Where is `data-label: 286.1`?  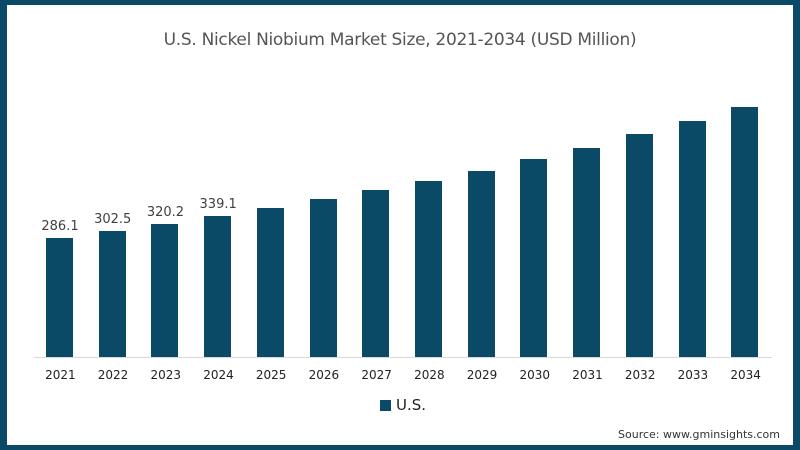
data-label: 286.1 is located at coordinates (60, 226).